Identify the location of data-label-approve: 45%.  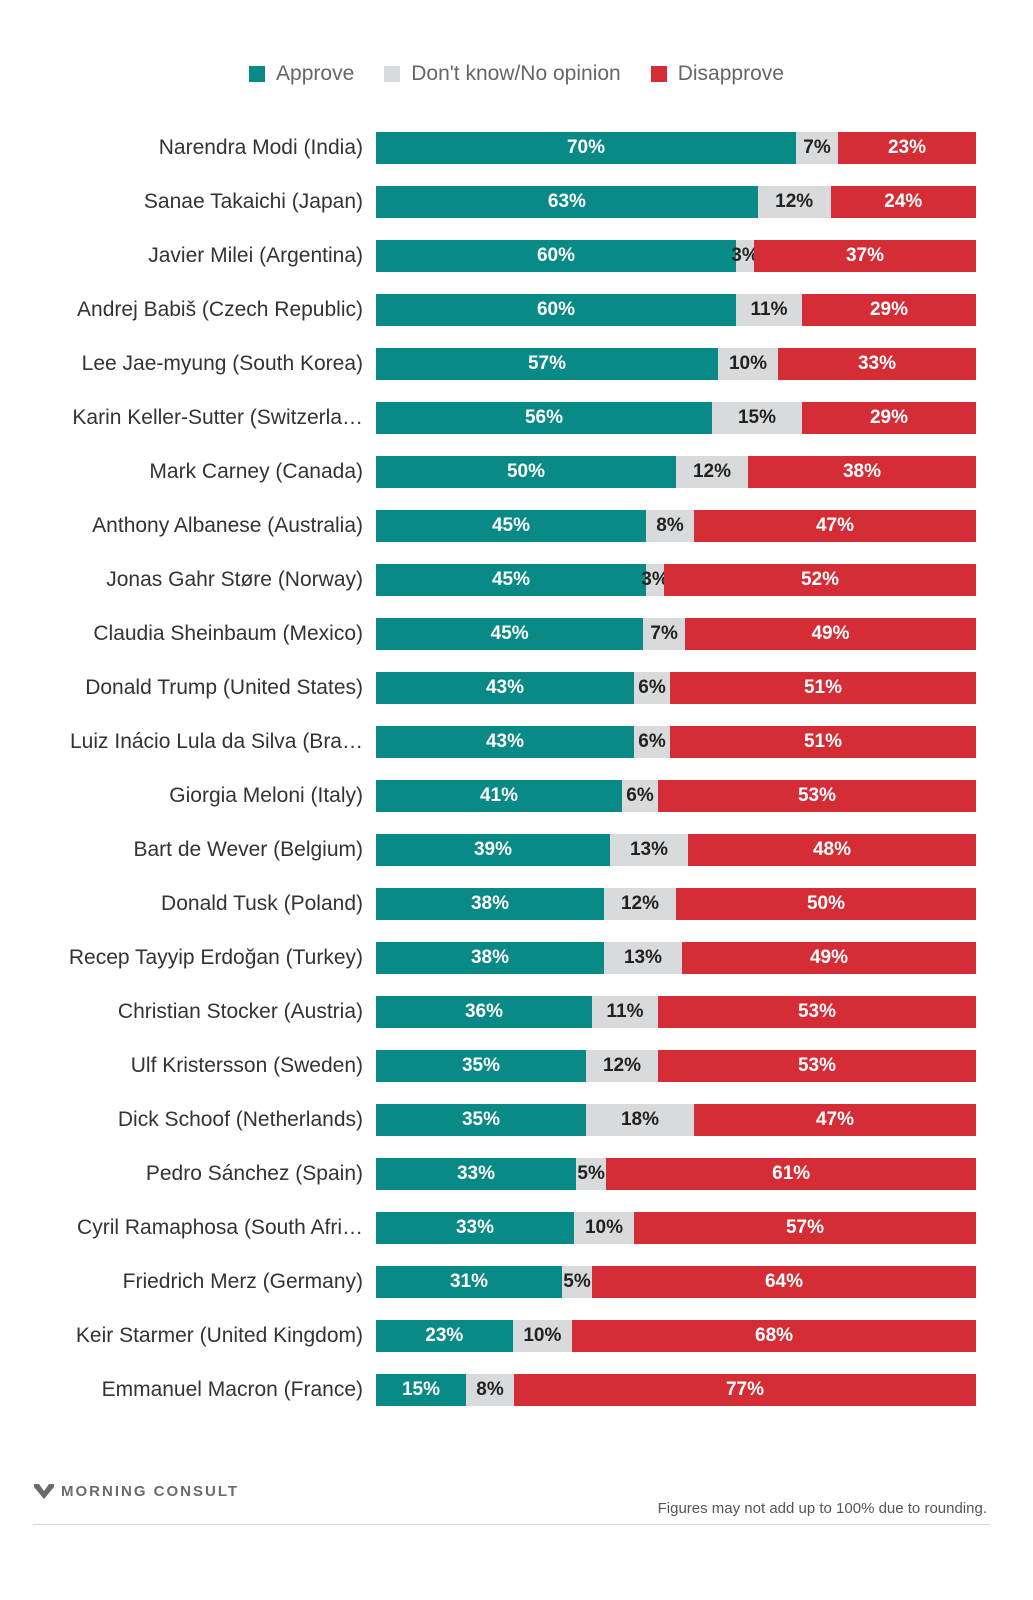
(509, 633).